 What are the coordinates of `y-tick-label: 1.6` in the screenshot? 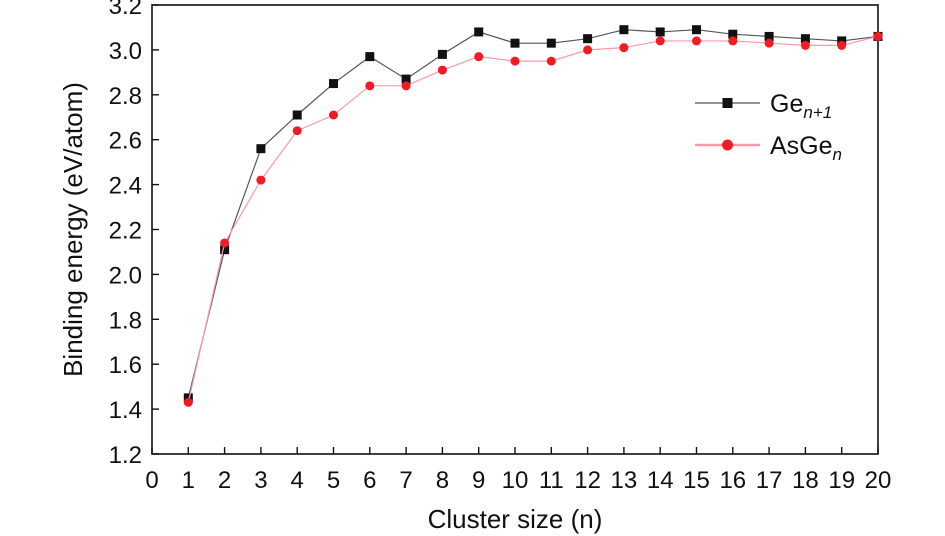 It's located at (125, 365).